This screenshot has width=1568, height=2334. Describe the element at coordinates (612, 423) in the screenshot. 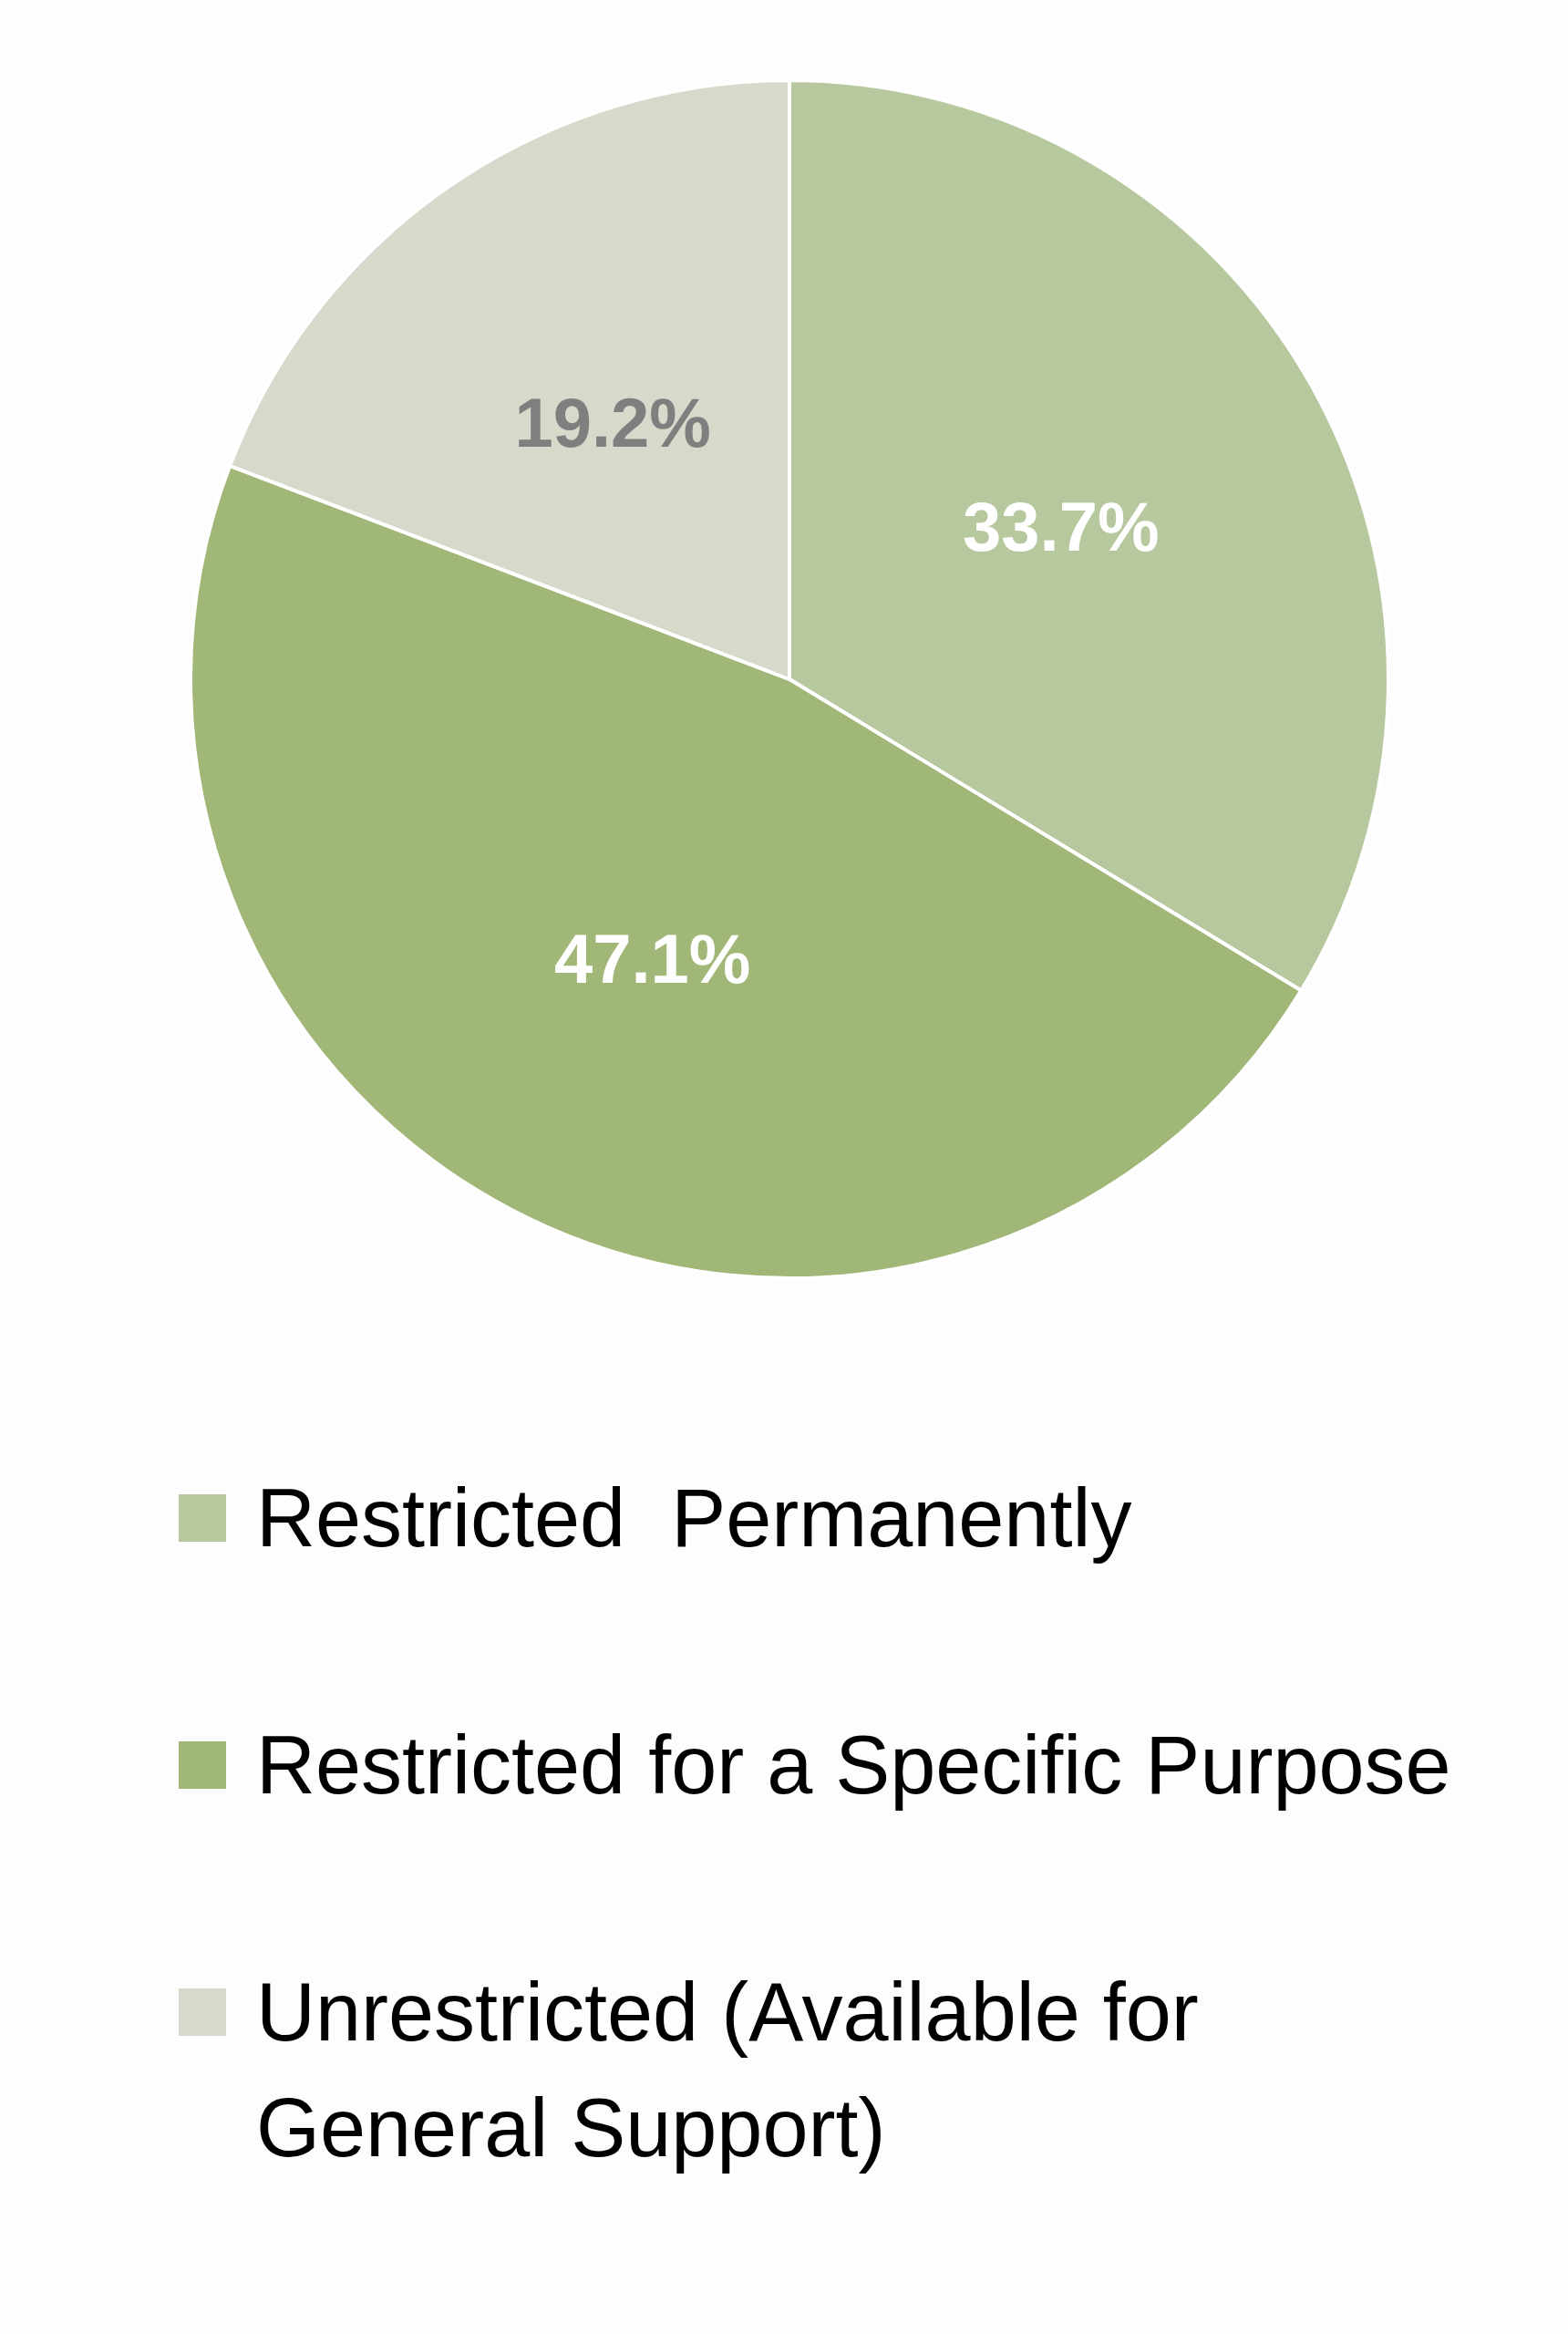

I see `data-label: 19.2%` at that location.